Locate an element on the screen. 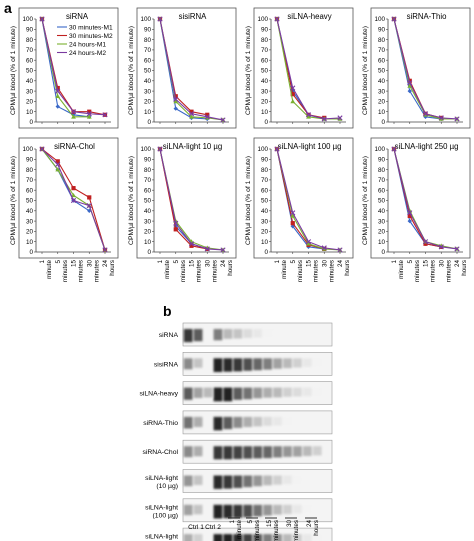 This screenshot has width=474, height=541. x-tick-label-line: hours is located at coordinates (230, 268).